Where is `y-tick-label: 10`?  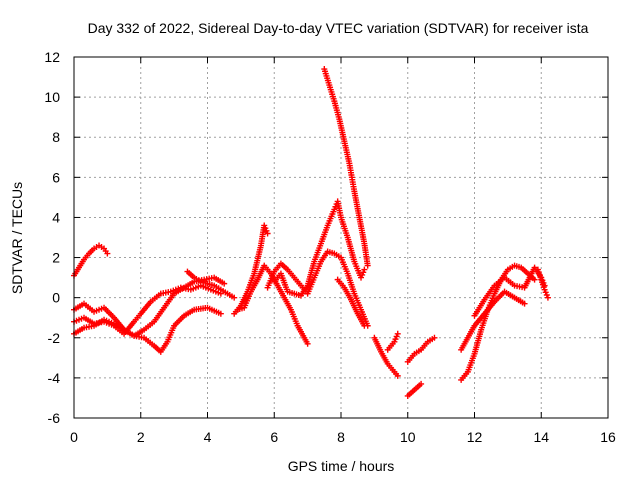 y-tick-label: 10 is located at coordinates (52, 97).